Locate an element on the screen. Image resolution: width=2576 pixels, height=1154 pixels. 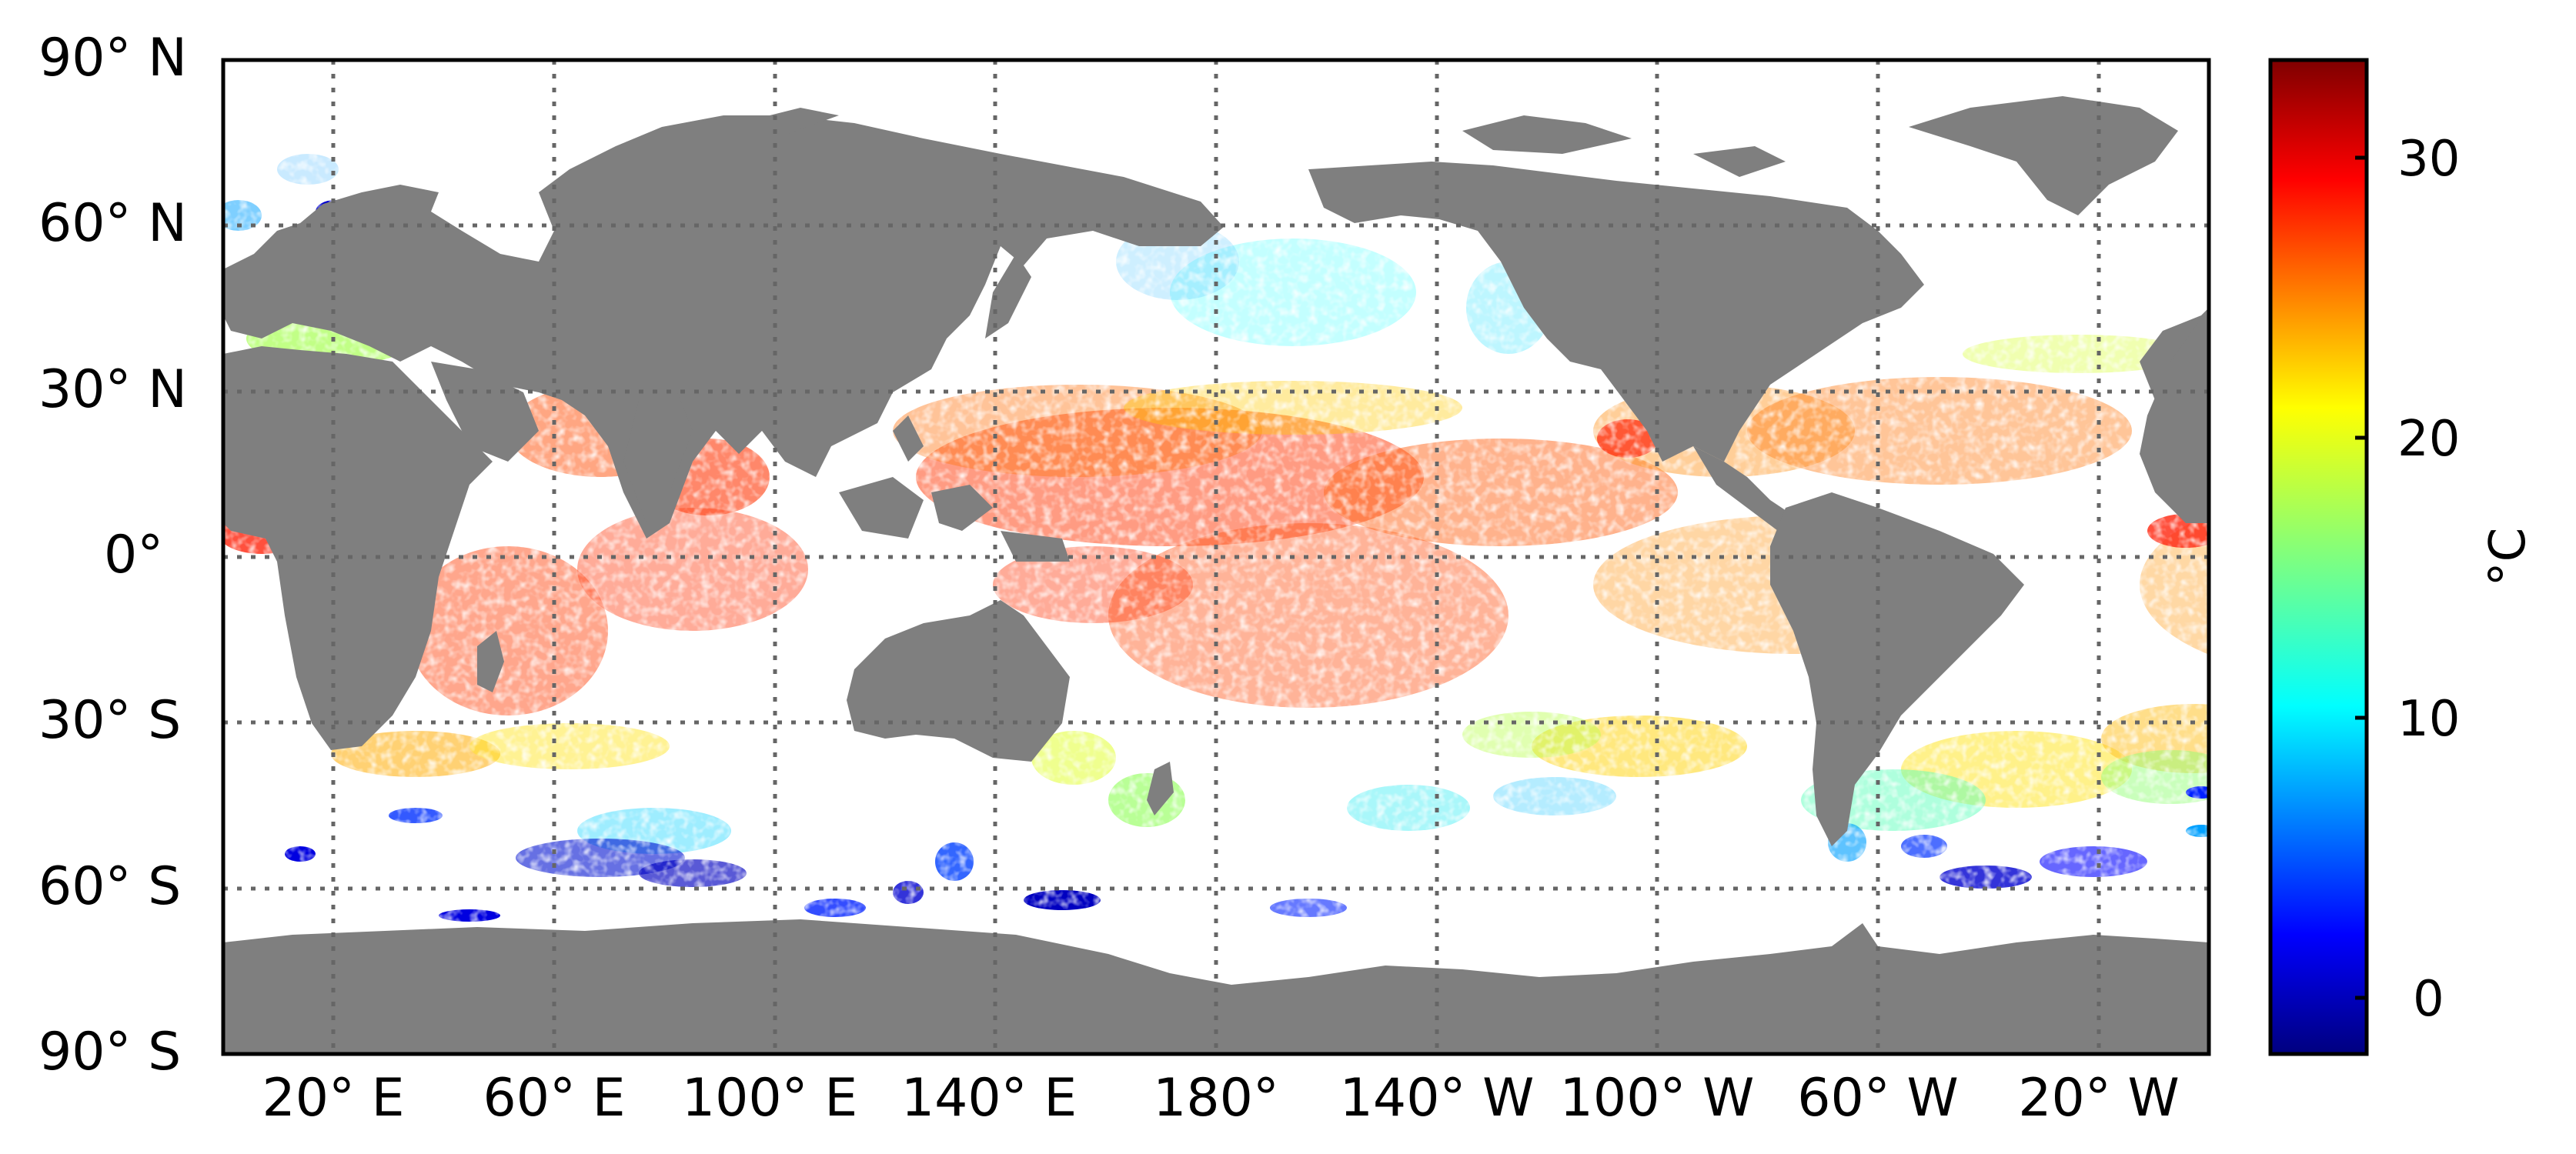
land-arctic-islands is located at coordinates (1262, 142).